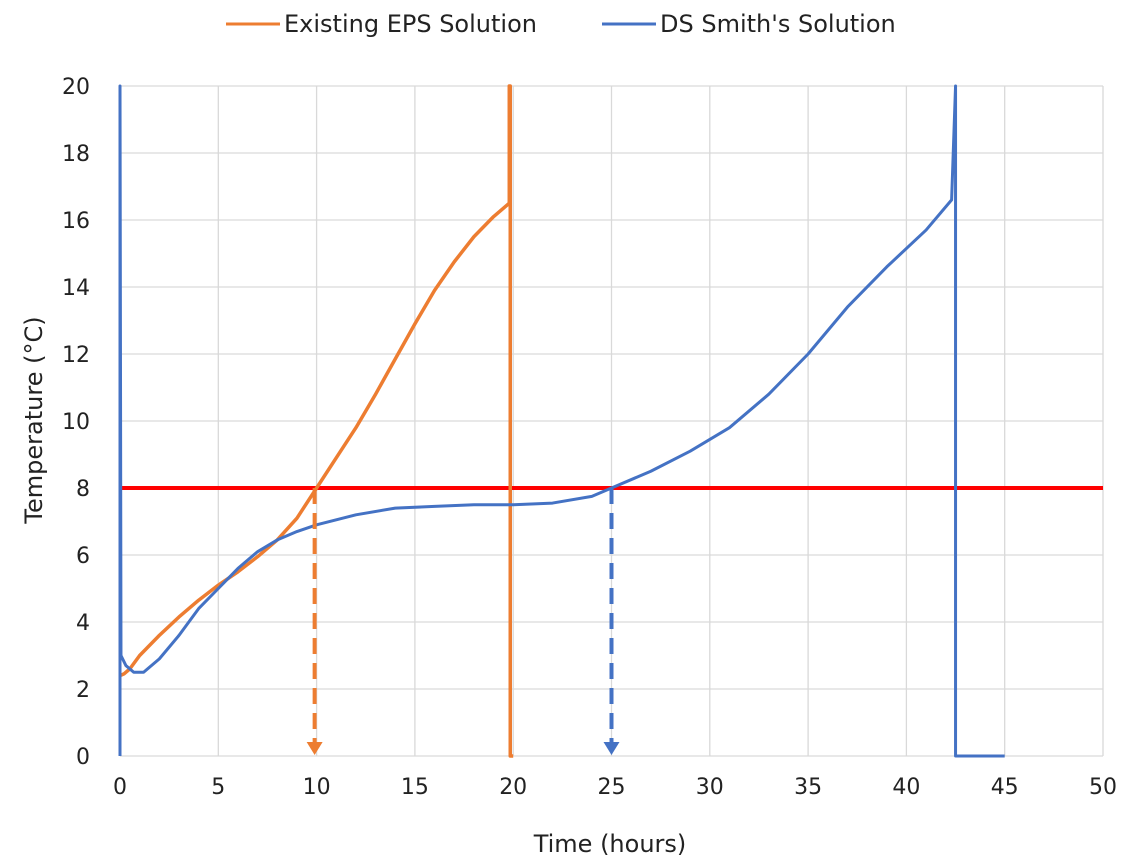 Image resolution: width=1127 pixels, height=865 pixels. I want to click on y-tick-label: 6, so click(83, 556).